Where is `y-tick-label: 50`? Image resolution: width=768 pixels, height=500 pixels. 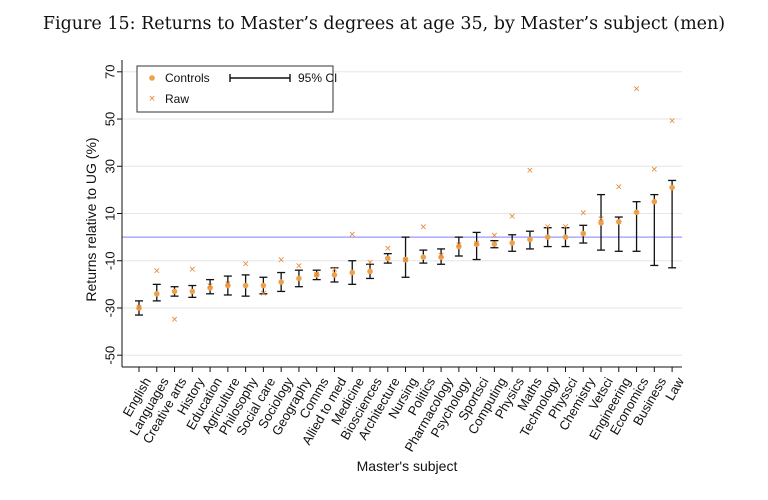
y-tick-label: 50 is located at coordinates (110, 119).